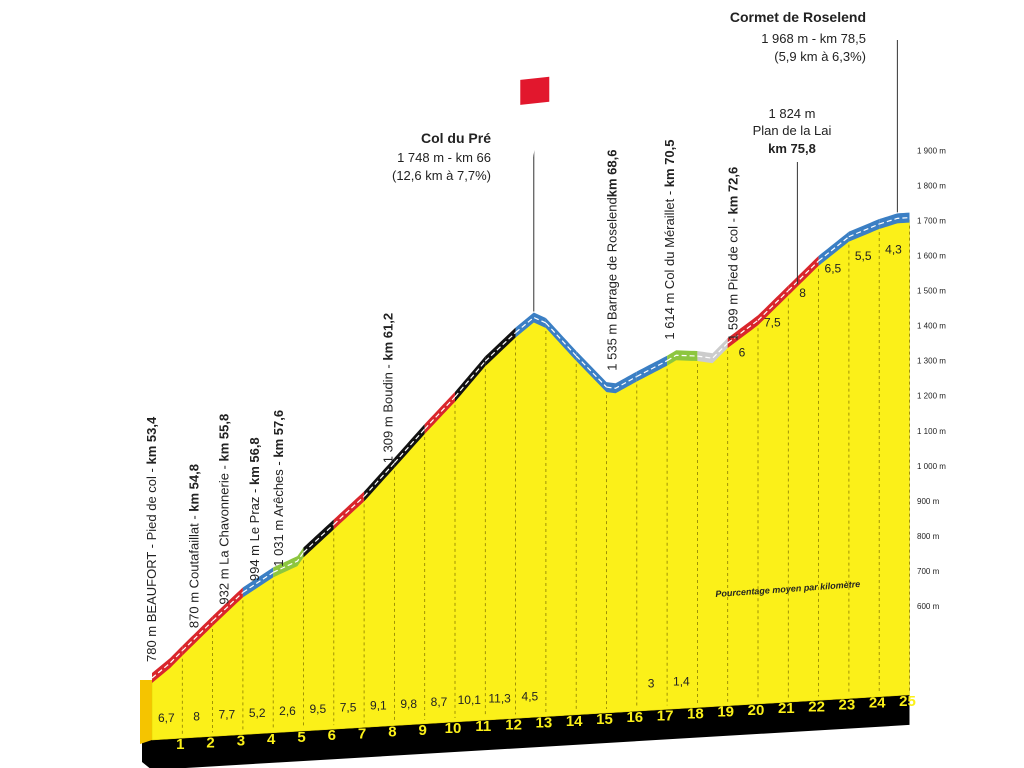 The width and height of the screenshot is (1024, 768). I want to click on y-tick-label: 1 100 m, so click(931, 431).